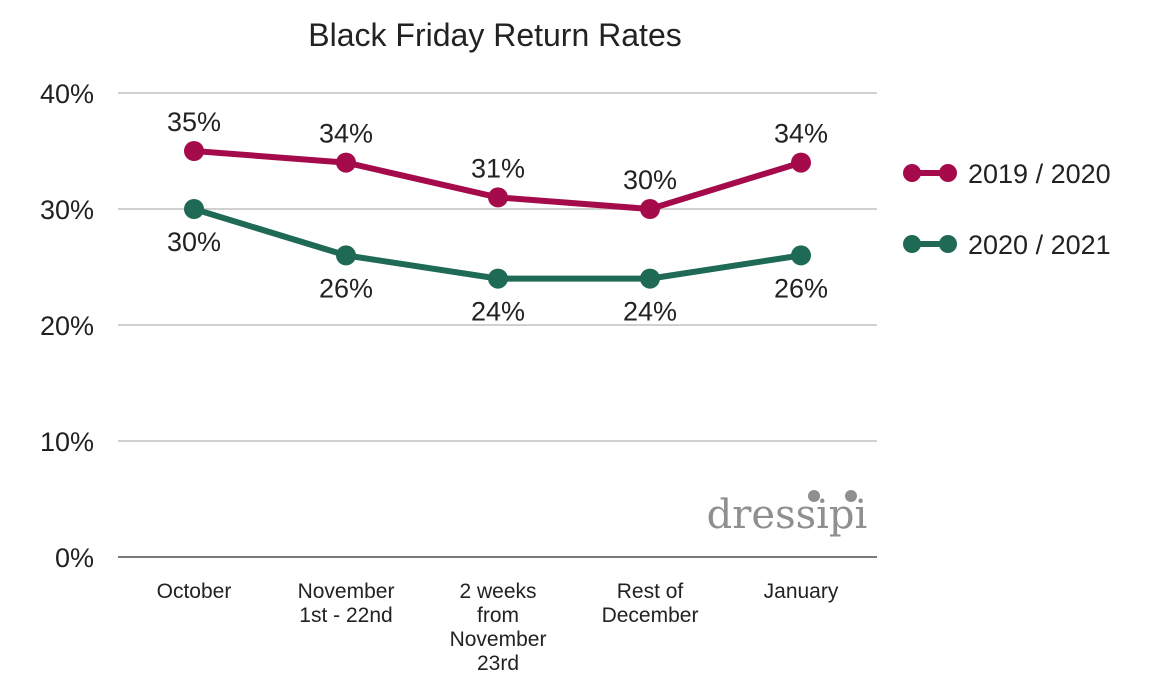 This screenshot has width=1164, height=679. I want to click on y-tick-label: 30%, so click(67, 210).